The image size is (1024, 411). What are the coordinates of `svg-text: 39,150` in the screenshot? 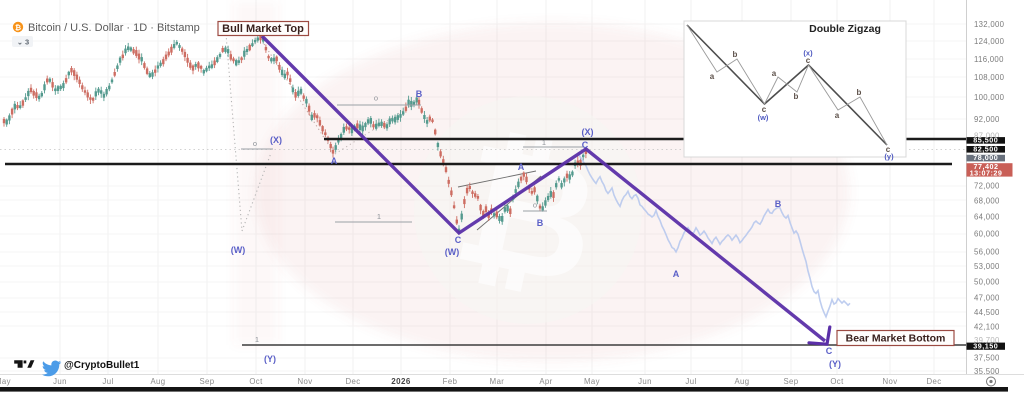 It's located at (985, 345).